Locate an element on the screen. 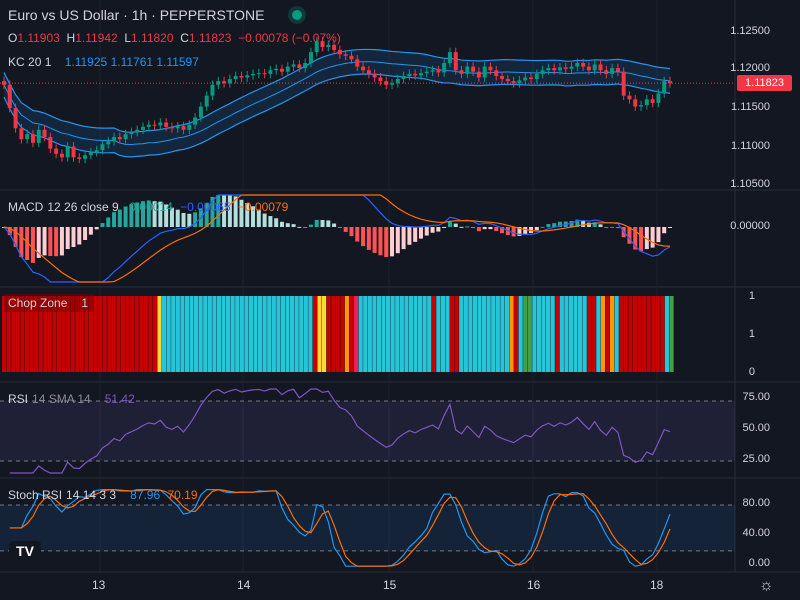 Image resolution: width=800 pixels, height=600 pixels. stoch-d-line is located at coordinates (340, 528).